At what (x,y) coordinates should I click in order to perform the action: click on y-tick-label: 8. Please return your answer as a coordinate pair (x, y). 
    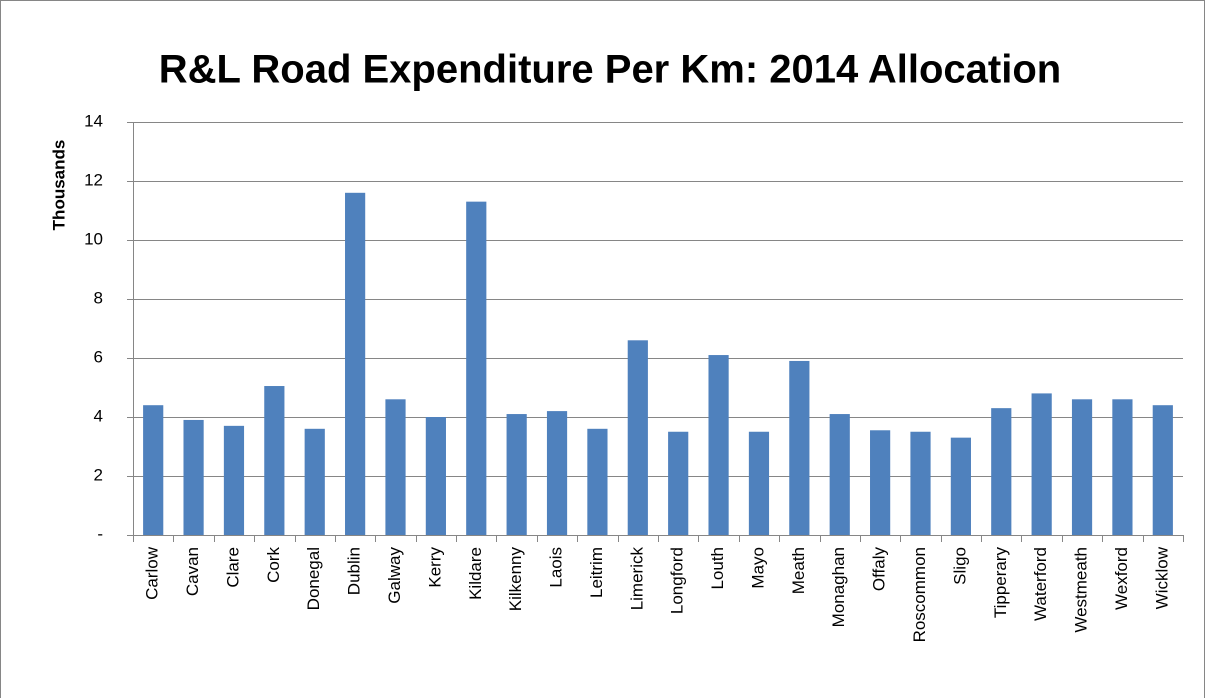
    Looking at the image, I should click on (98, 297).